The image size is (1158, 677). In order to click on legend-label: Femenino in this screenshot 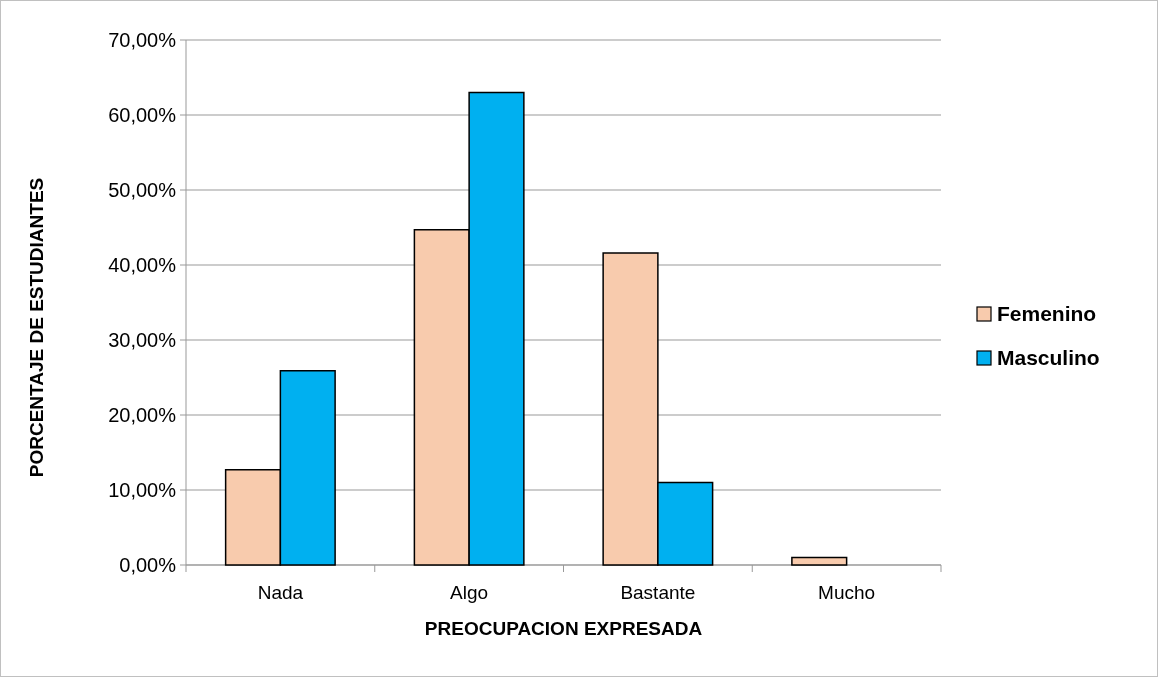, I will do `click(1047, 314)`.